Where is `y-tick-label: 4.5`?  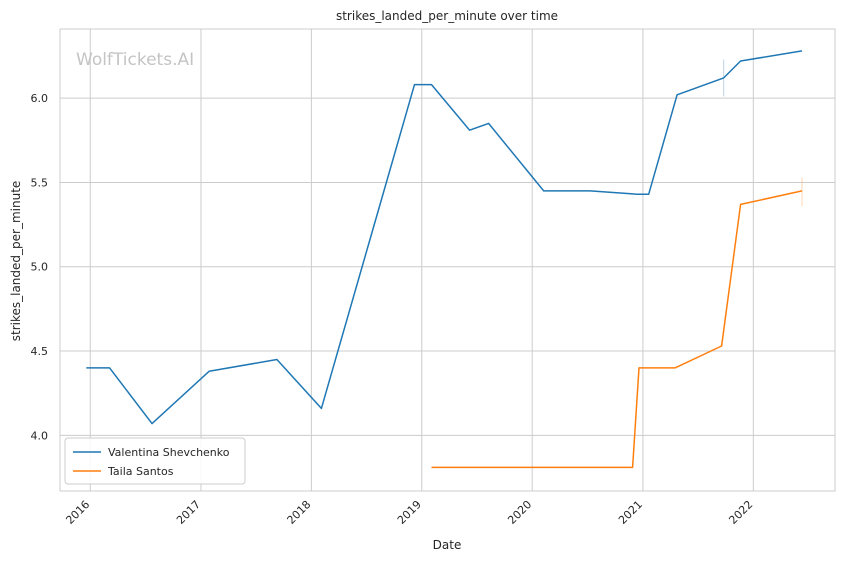
y-tick-label: 4.5 is located at coordinates (40, 351).